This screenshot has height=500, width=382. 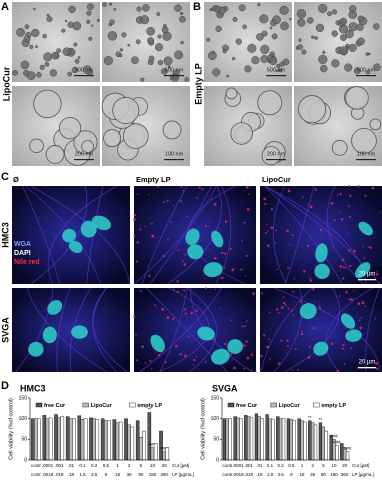 What do you see at coordinates (334, 465) in the screenshot?
I see `x-tick-label: 10` at bounding box center [334, 465].